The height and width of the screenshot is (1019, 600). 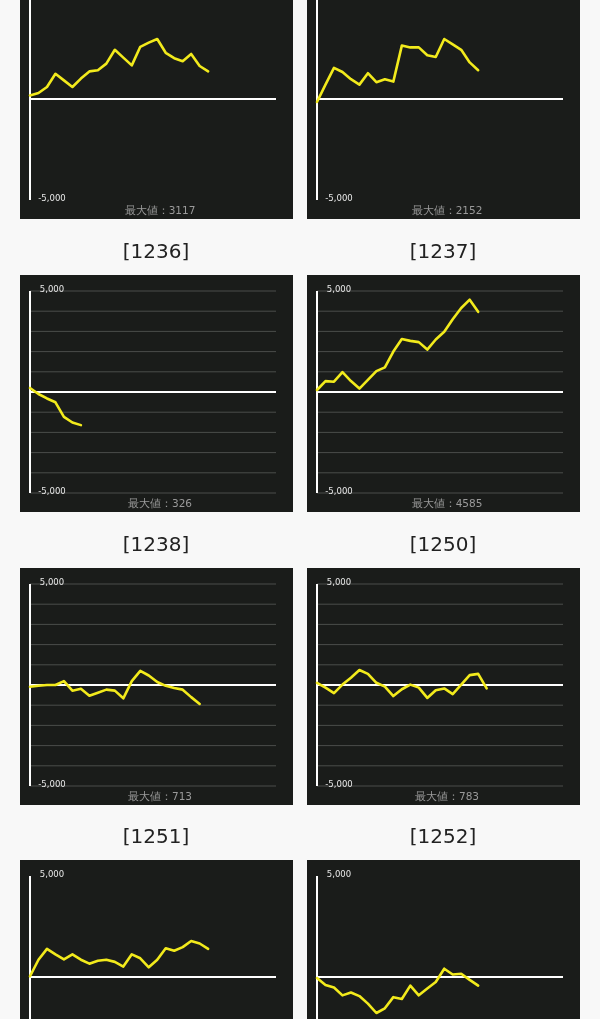 I want to click on text: 最大値：2152, so click(x=447, y=210).